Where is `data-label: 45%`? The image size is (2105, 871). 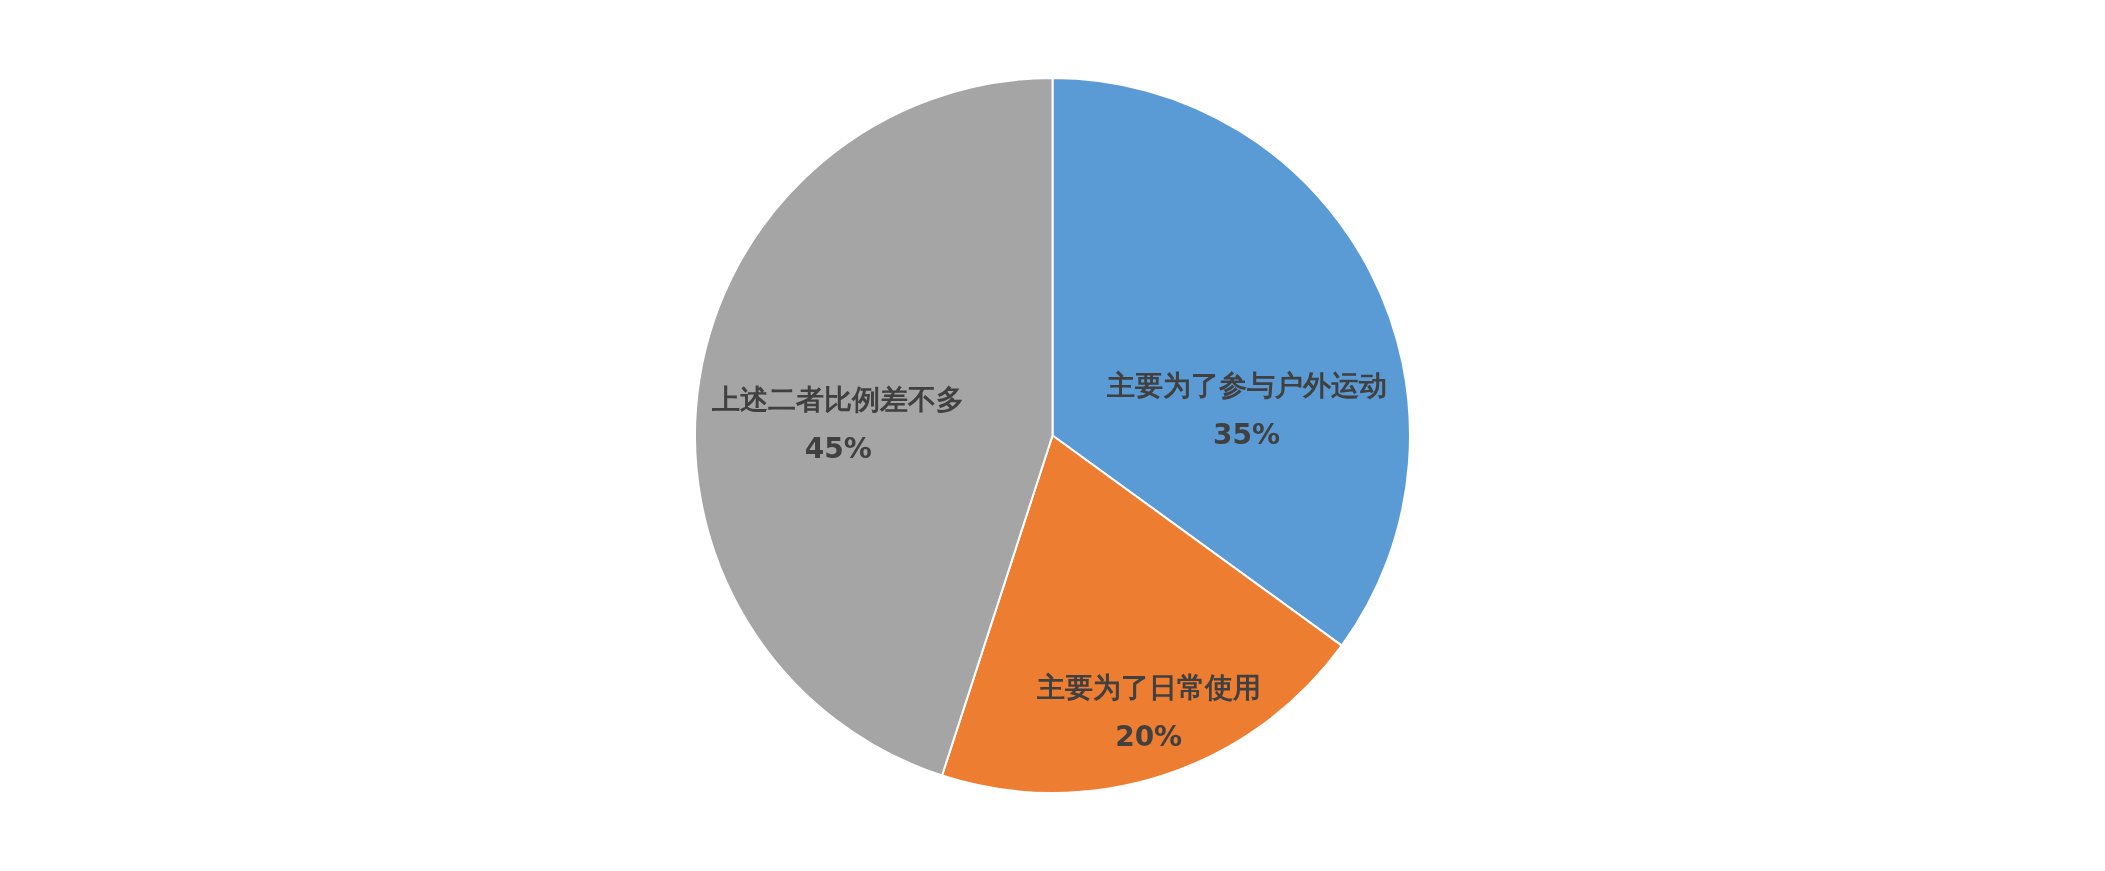
data-label: 45% is located at coordinates (838, 448).